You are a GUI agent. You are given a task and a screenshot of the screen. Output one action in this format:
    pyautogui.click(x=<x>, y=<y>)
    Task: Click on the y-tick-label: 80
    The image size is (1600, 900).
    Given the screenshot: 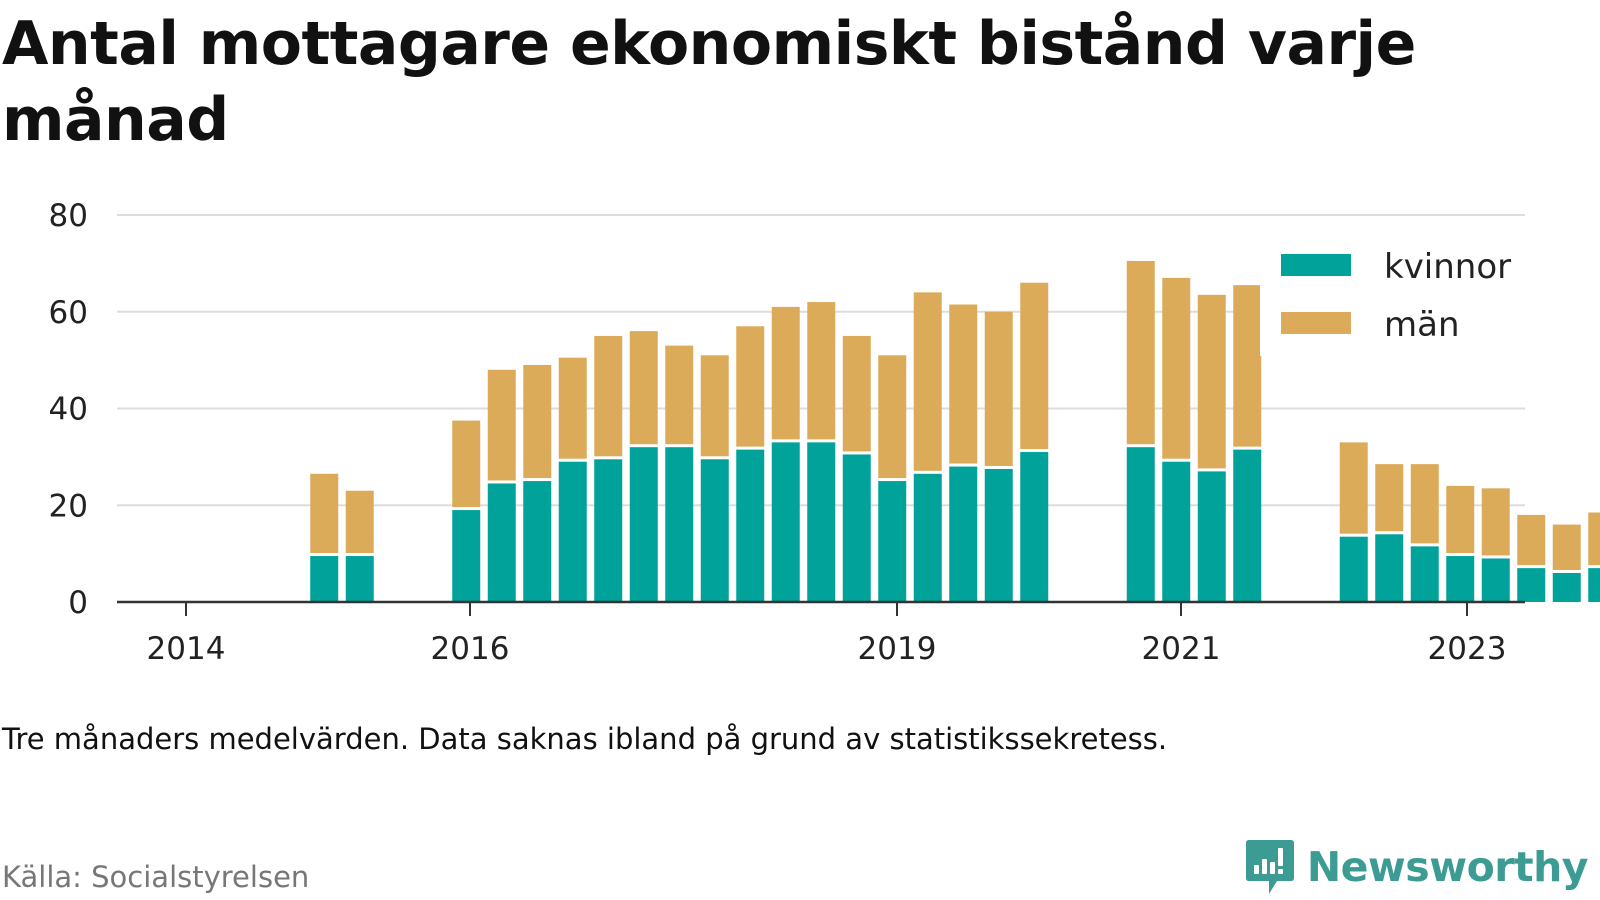 What is the action you would take?
    pyautogui.click(x=68, y=216)
    